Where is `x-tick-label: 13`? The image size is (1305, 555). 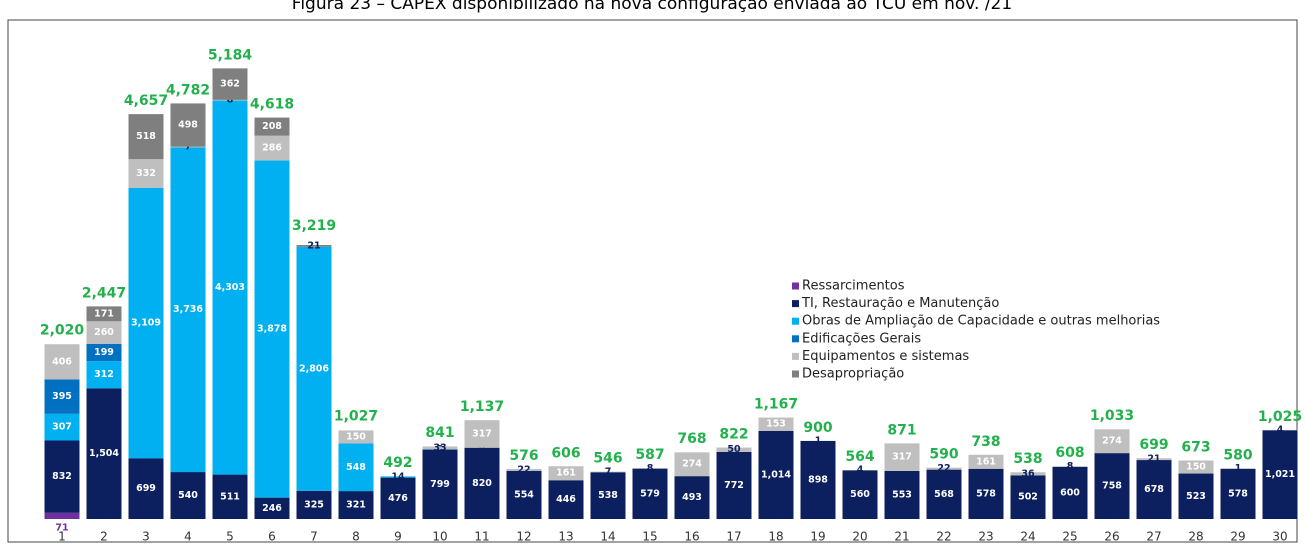
x-tick-label: 13 is located at coordinates (565, 537).